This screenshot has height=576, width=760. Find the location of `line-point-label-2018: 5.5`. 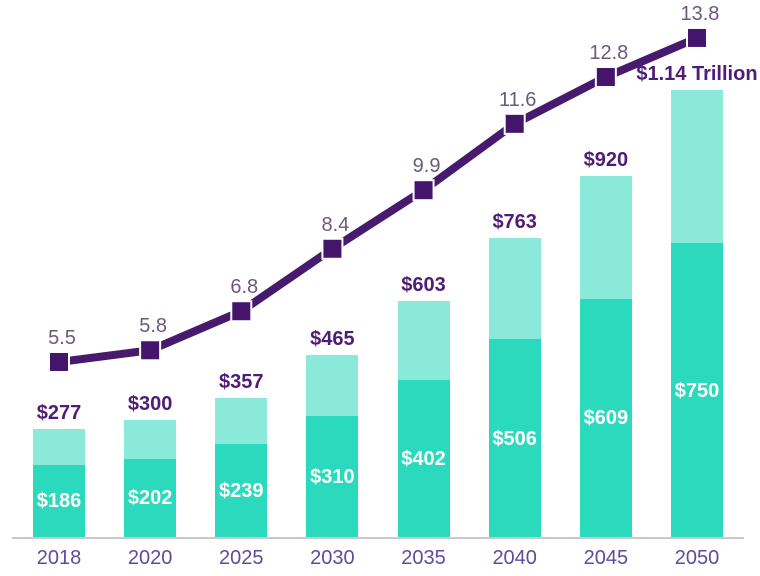

line-point-label-2018: 5.5 is located at coordinates (62, 337).